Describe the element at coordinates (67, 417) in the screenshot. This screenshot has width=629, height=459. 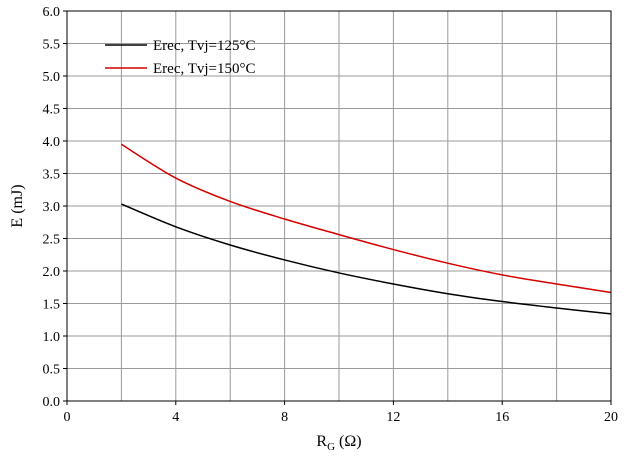
I see `x-tick-label: 0` at that location.